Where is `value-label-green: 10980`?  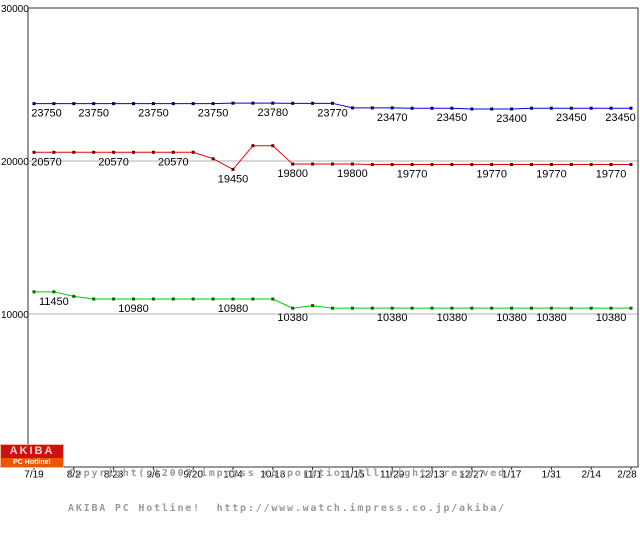 value-label-green: 10980 is located at coordinates (233, 309).